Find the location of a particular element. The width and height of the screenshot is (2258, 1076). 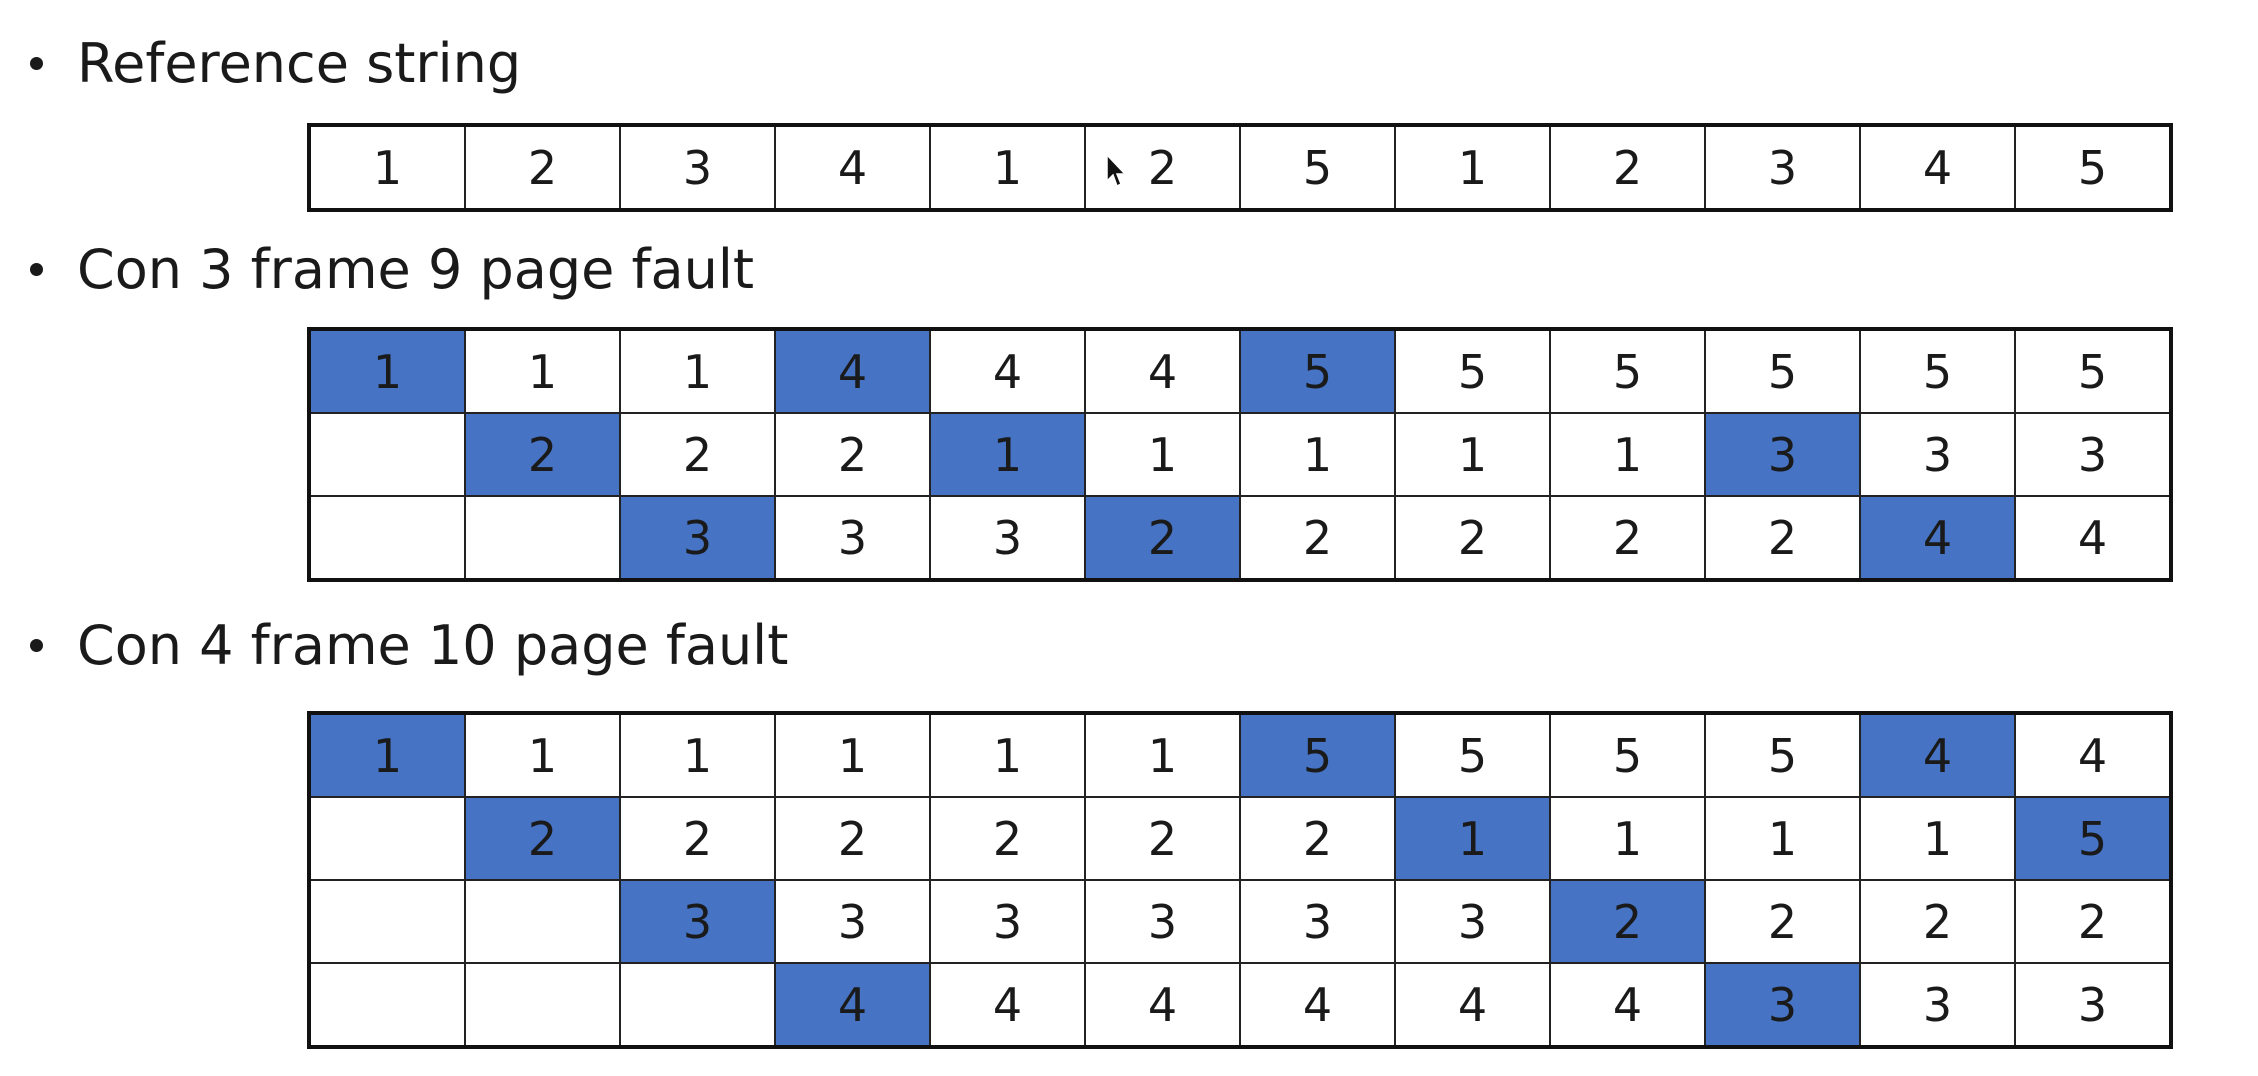

mouse-cursor-icon is located at coordinates (1116, 171).